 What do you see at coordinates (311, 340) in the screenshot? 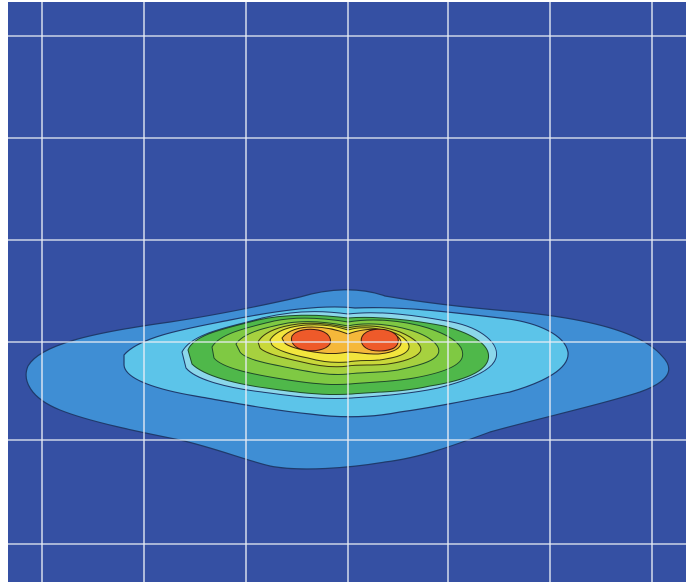
I see `contour-level-10-left-peak` at bounding box center [311, 340].